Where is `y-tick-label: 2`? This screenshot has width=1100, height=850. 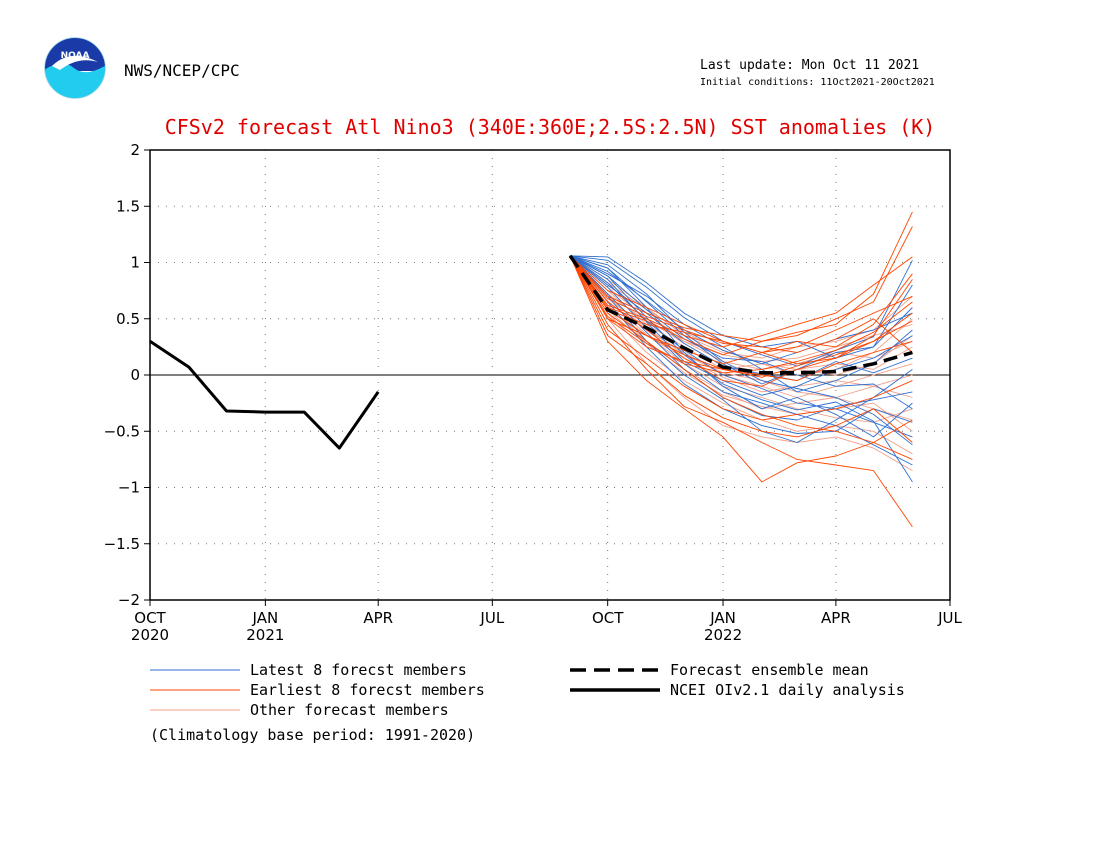
y-tick-label: 2 is located at coordinates (135, 150).